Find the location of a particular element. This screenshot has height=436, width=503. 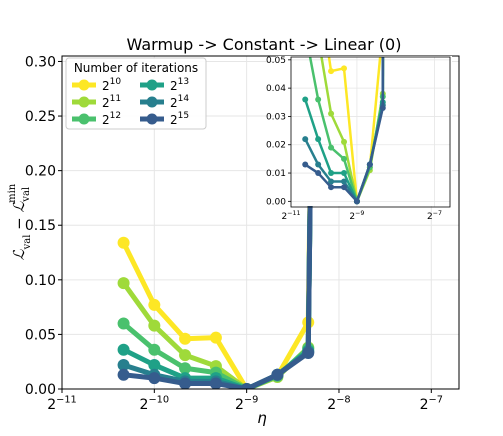

inset-series-spike is located at coordinates (383, 14).